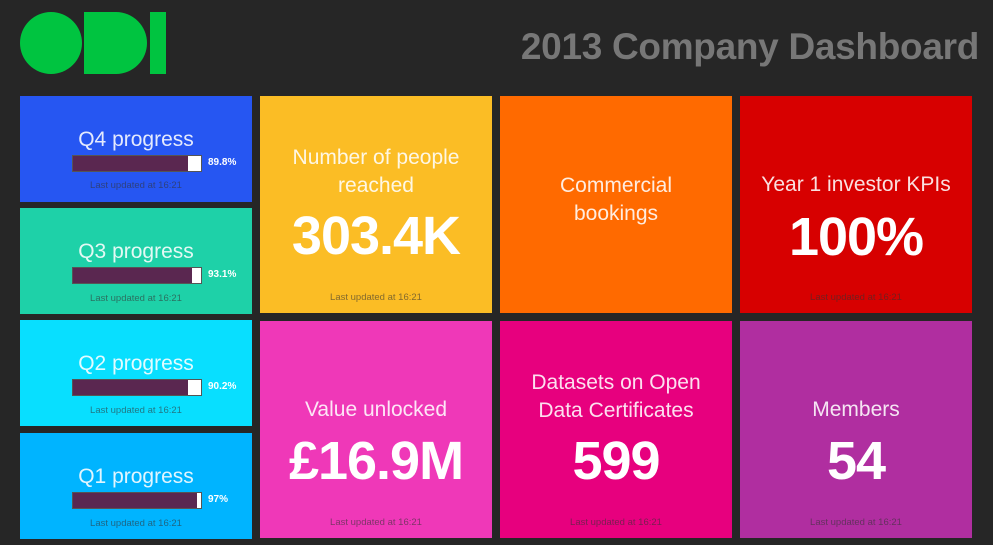 The height and width of the screenshot is (545, 993). What do you see at coordinates (856, 409) in the screenshot?
I see `tile-title: Members` at bounding box center [856, 409].